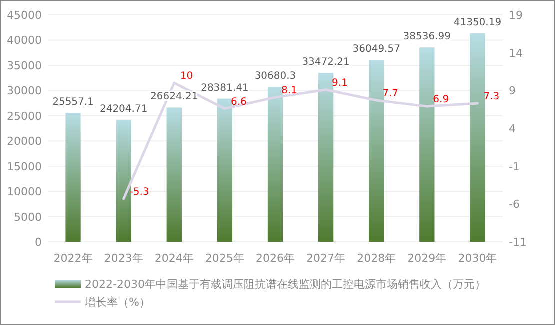 This screenshot has width=555, height=325. I want to click on y-tick-label: 35000, so click(24, 65).